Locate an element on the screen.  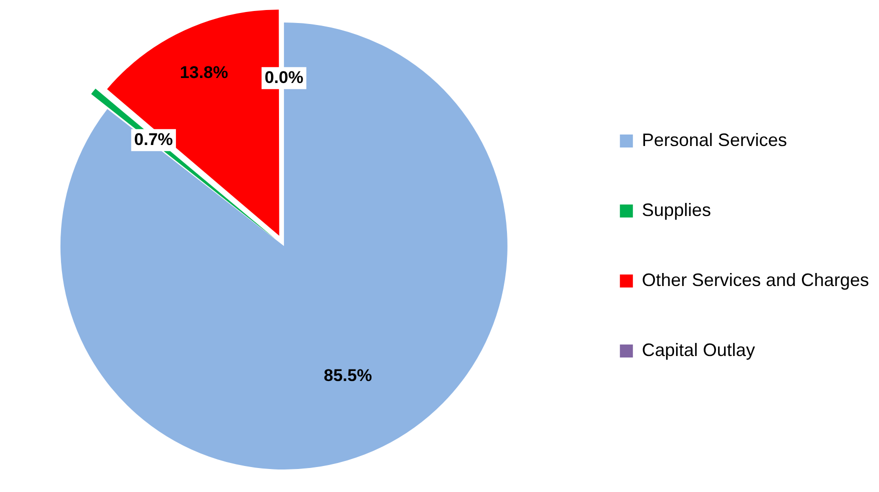
legend-label: Personal Services is located at coordinates (714, 140).